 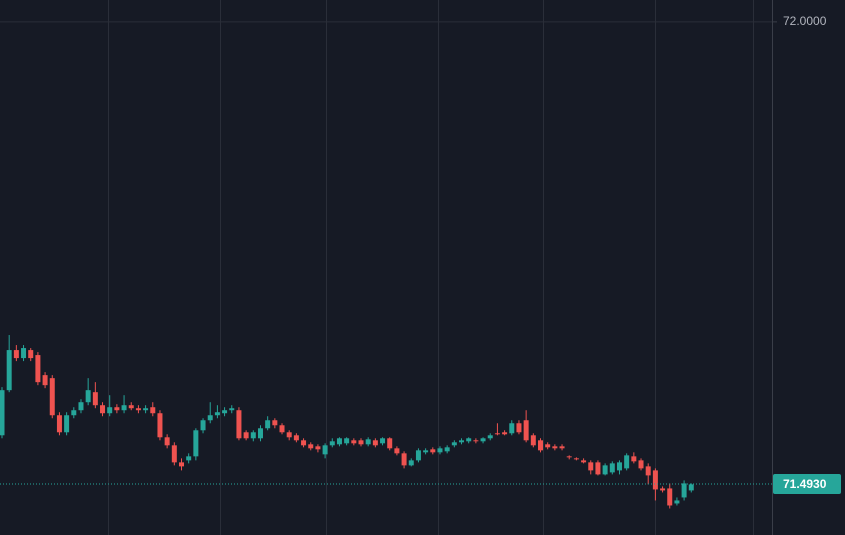 I want to click on last-price-label: 71.4930, so click(x=805, y=484).